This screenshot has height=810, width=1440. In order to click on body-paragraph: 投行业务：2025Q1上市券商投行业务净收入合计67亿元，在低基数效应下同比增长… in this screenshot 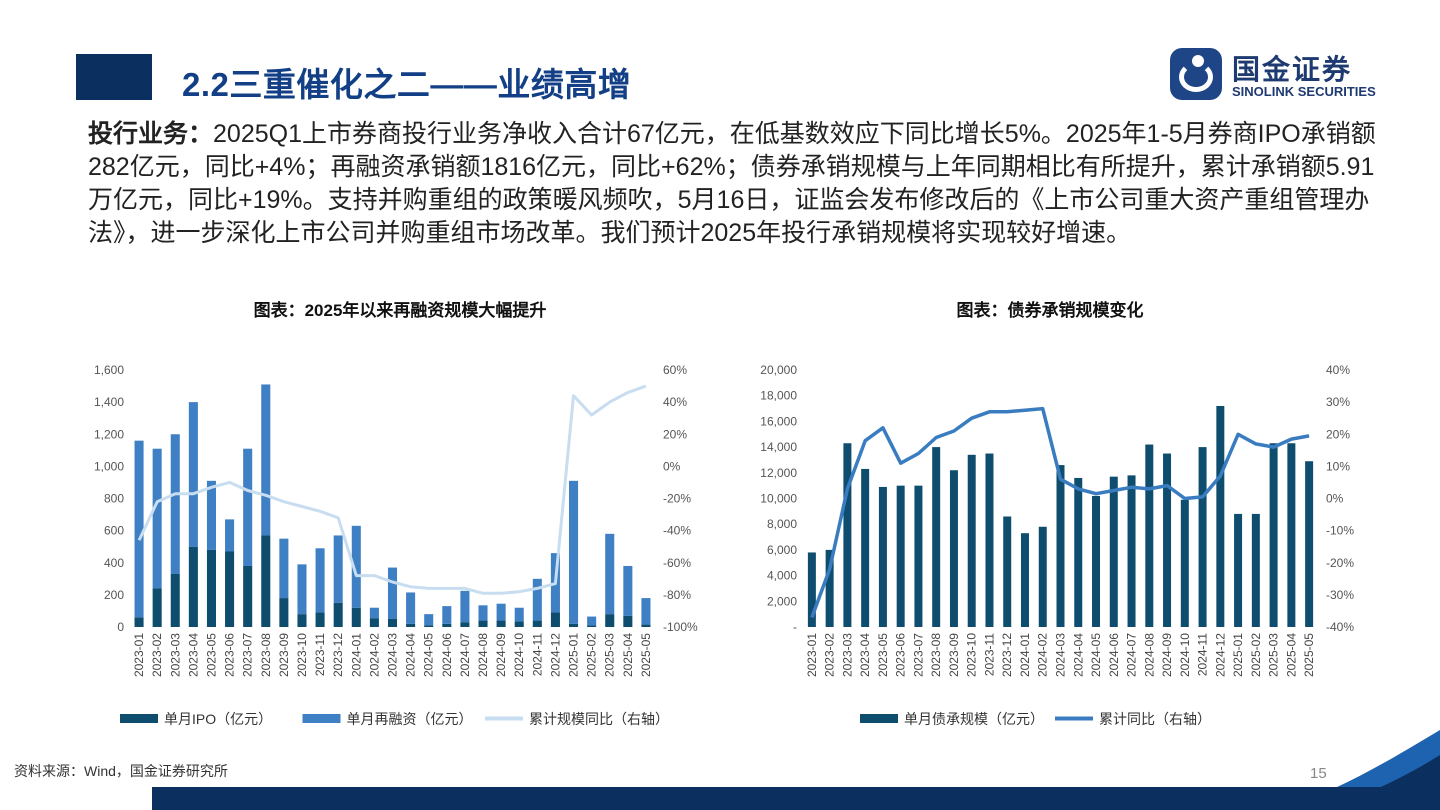, I will do `click(743, 184)`.